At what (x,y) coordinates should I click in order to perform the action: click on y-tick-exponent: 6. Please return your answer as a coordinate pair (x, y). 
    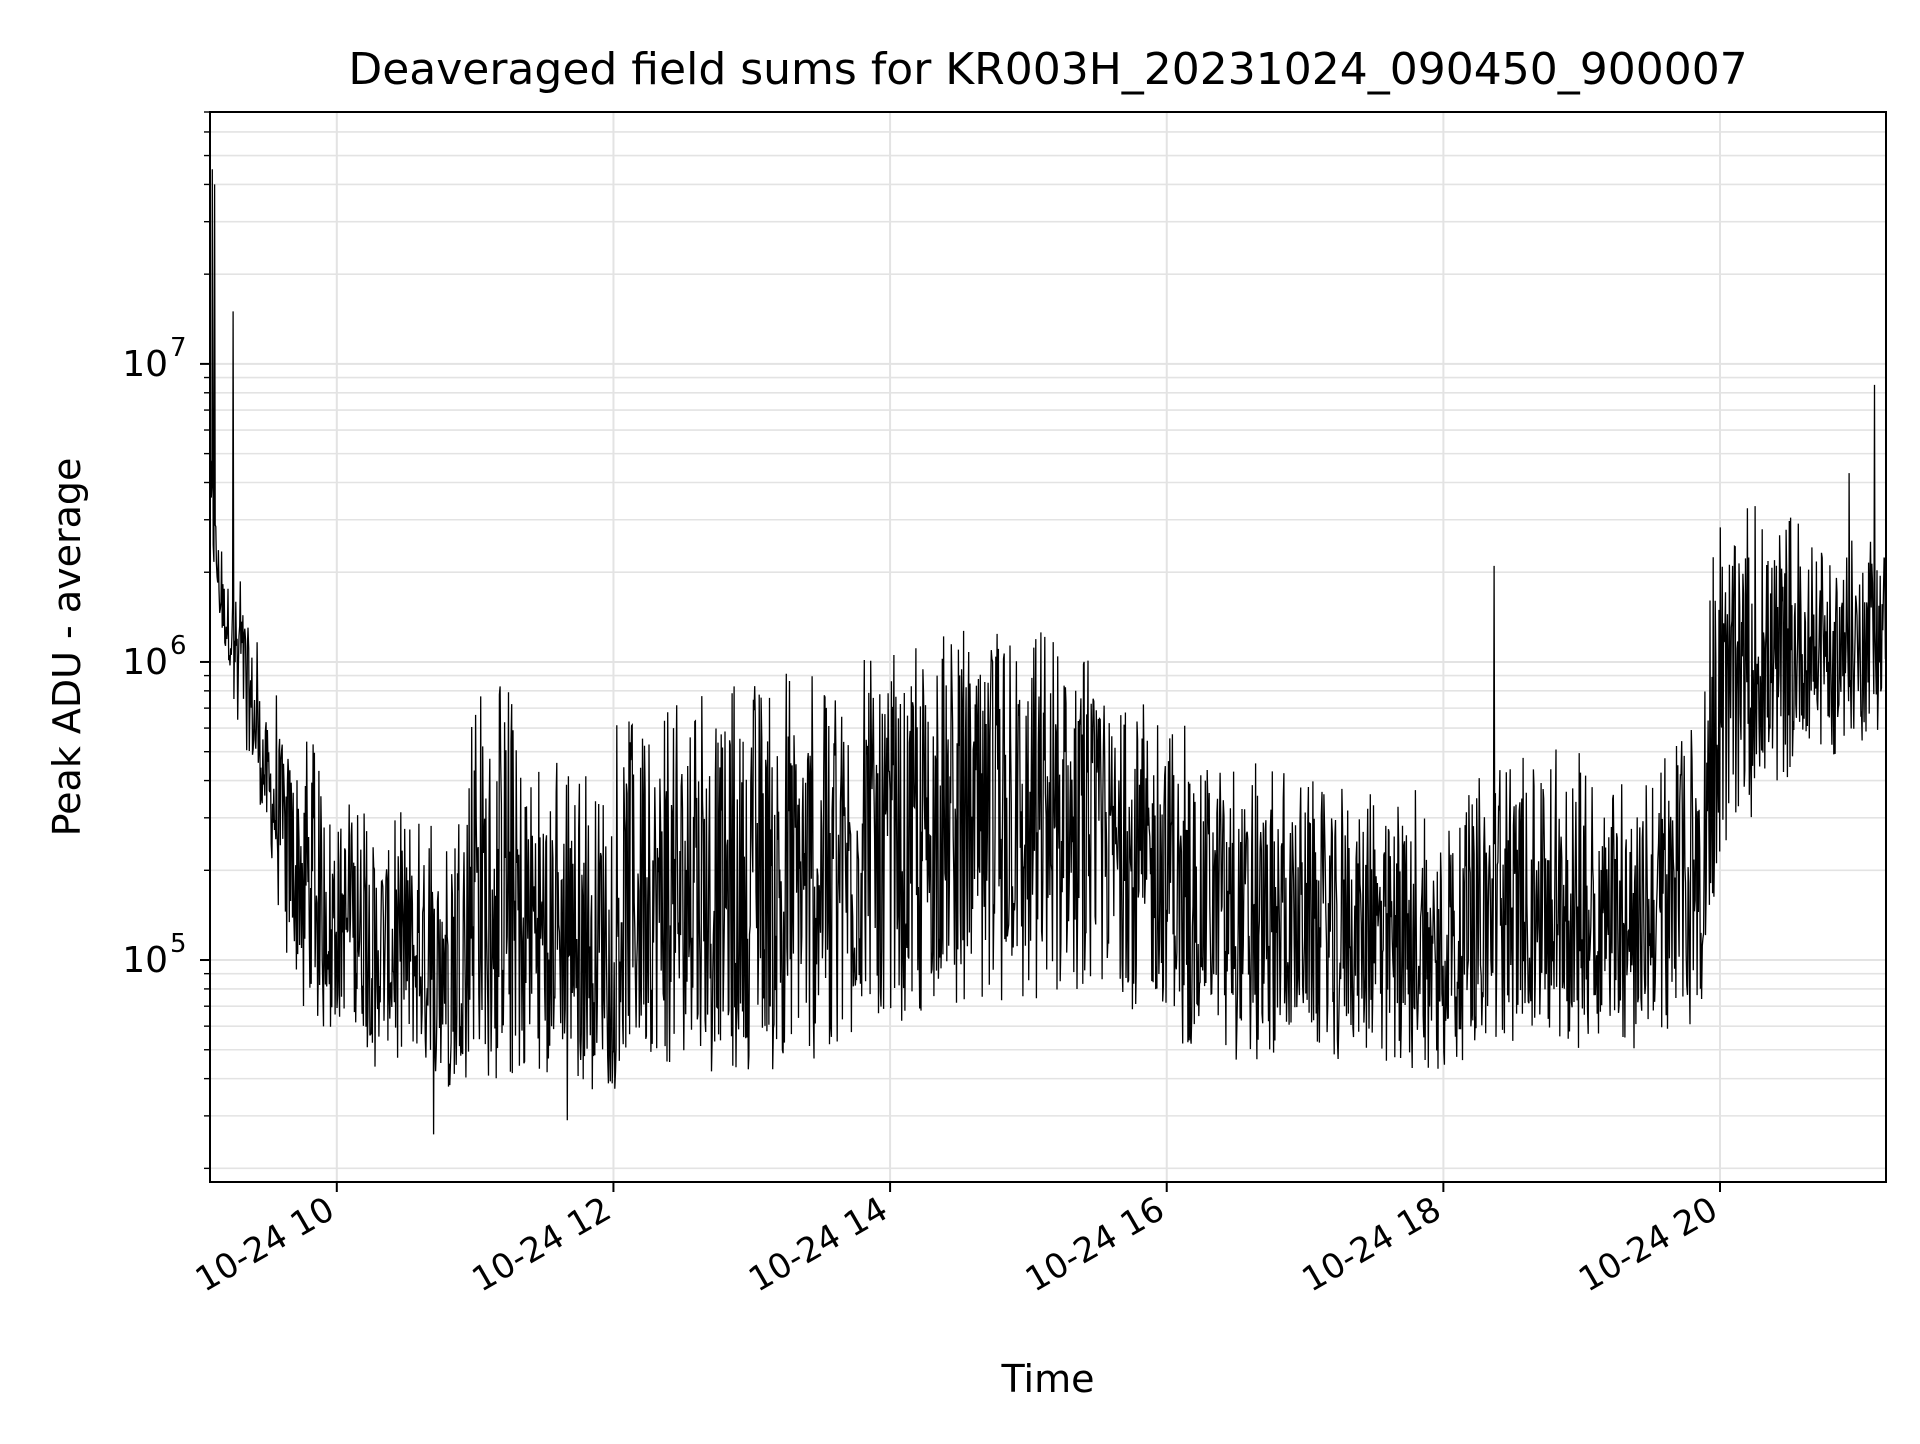
    Looking at the image, I should click on (178, 646).